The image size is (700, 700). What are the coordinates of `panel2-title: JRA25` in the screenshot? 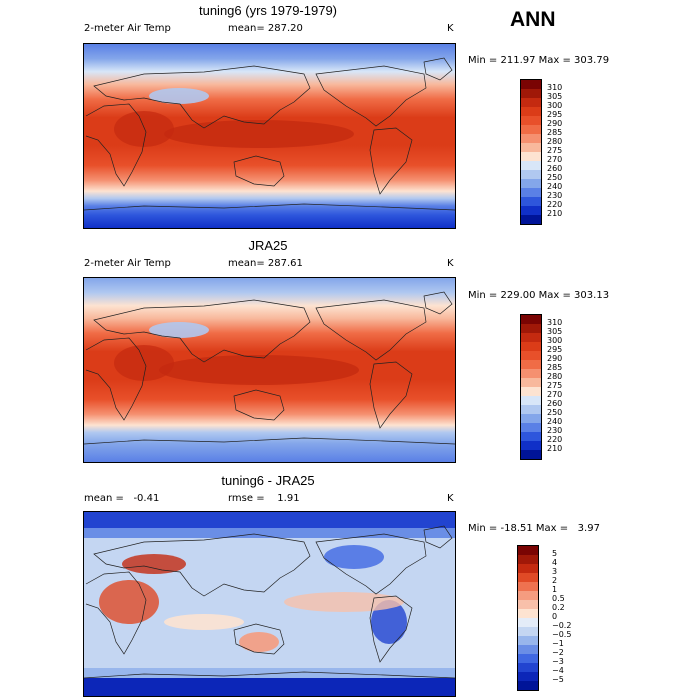 It's located at (268, 245).